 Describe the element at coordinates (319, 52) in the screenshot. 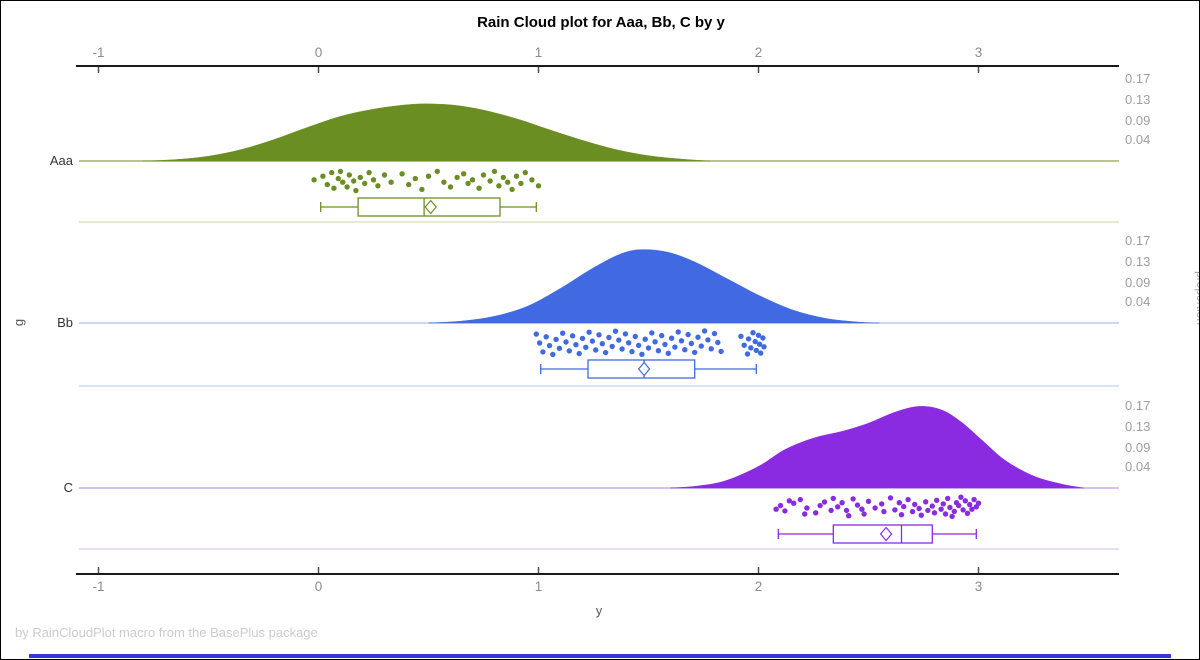

I see `top-x-tick-label: 0` at that location.